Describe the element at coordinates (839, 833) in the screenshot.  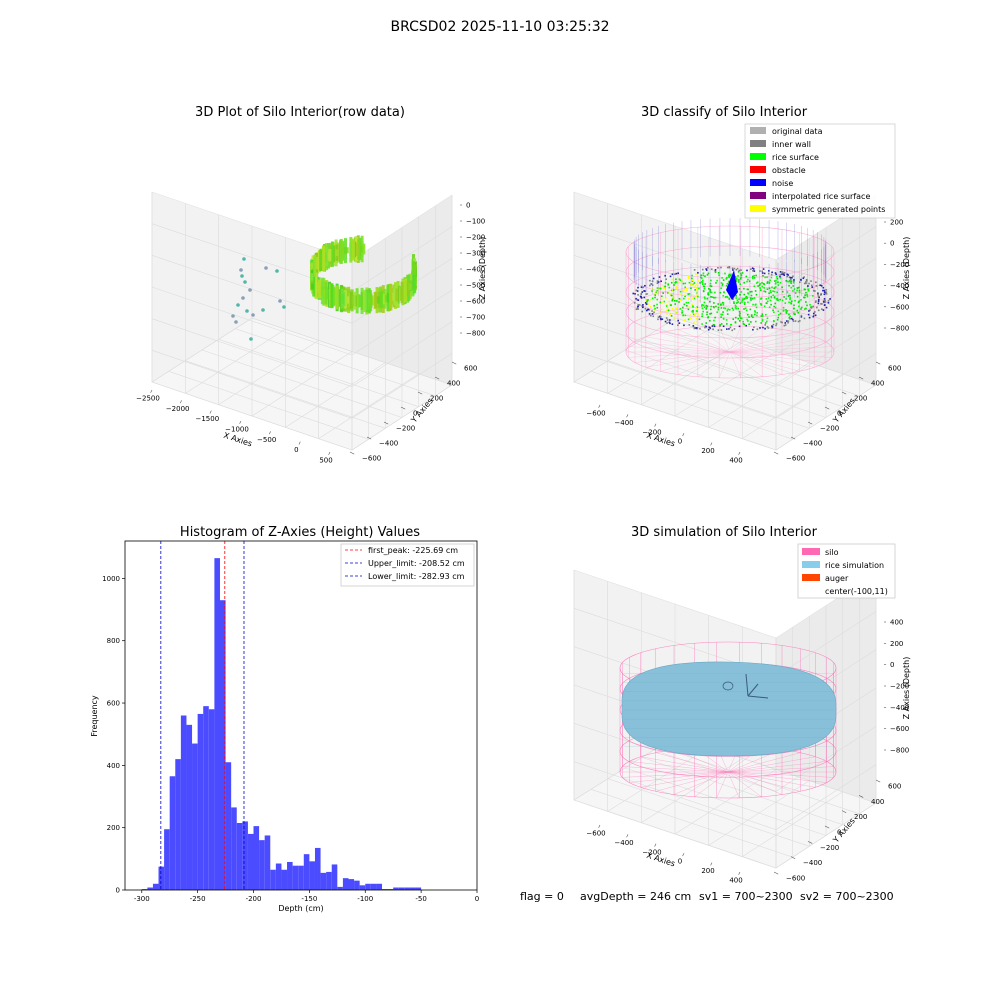
I see `panel4-y-tick-label: 0` at that location.